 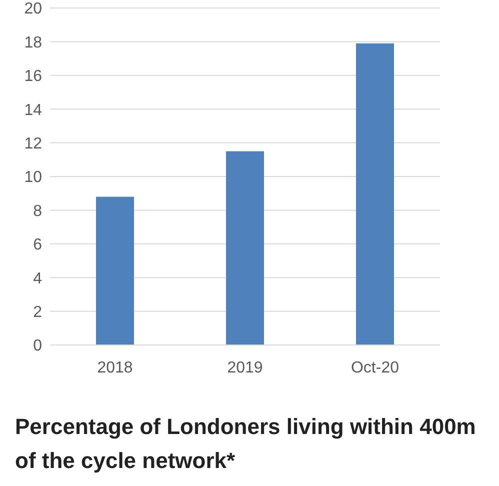 What do you see at coordinates (37, 245) in the screenshot?
I see `y-tick-label: 6` at bounding box center [37, 245].